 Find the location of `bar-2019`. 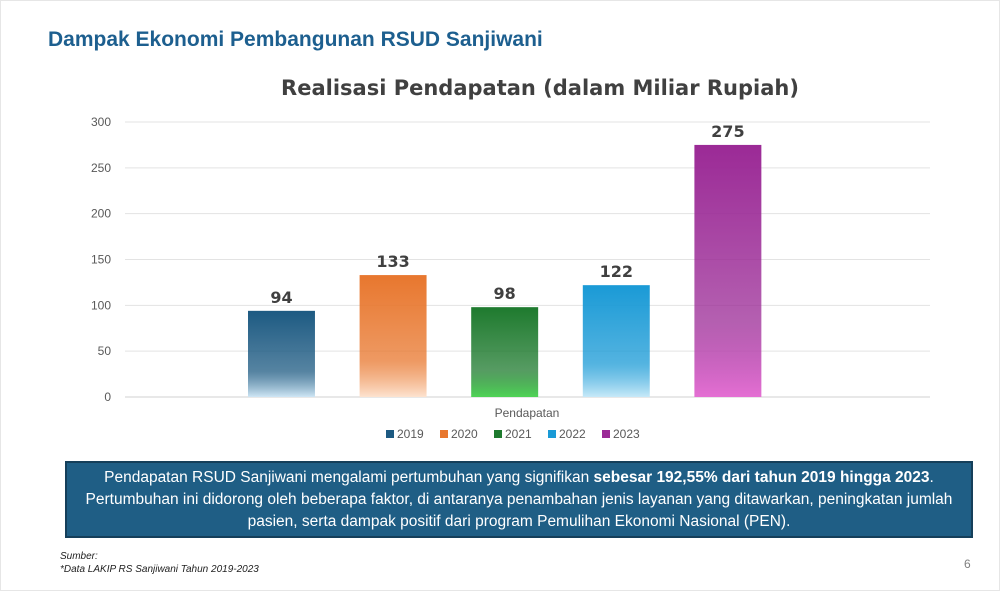

bar-2019 is located at coordinates (281, 353).